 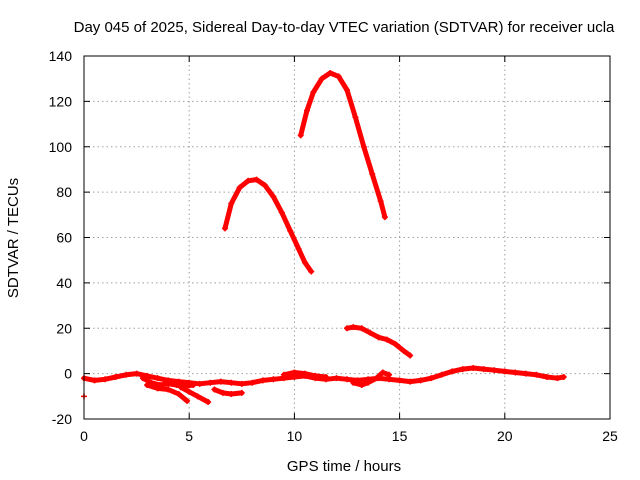 I want to click on y-tick-label: 80, so click(x=64, y=192).